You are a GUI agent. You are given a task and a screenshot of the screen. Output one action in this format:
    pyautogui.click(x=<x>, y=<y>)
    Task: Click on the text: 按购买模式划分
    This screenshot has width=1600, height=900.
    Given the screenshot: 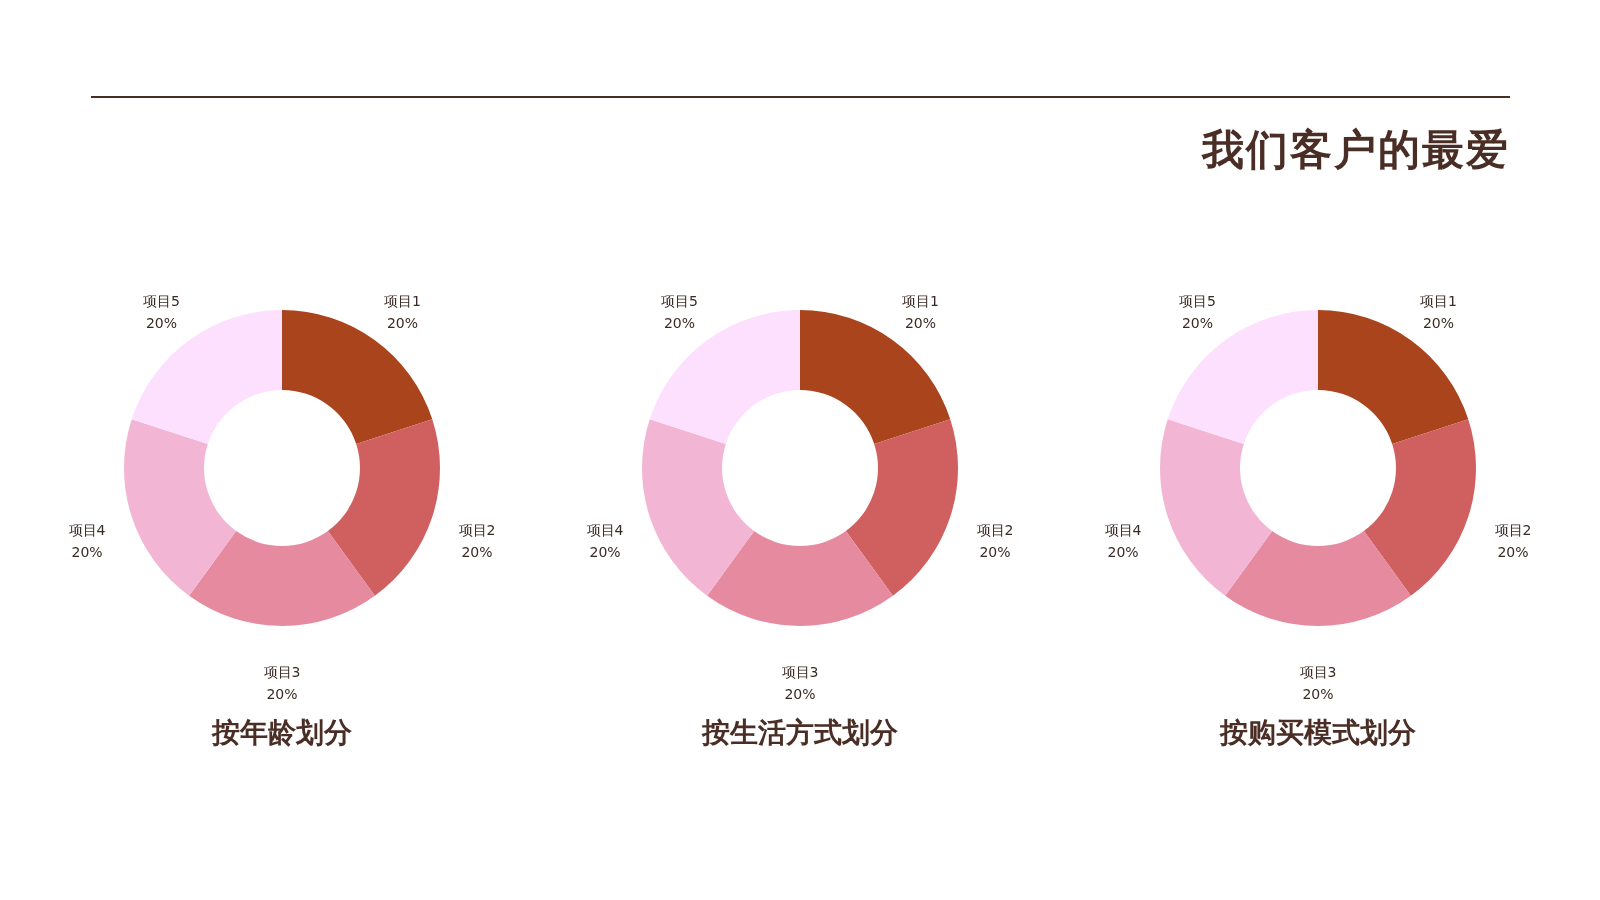 What is the action you would take?
    pyautogui.click(x=1318, y=732)
    